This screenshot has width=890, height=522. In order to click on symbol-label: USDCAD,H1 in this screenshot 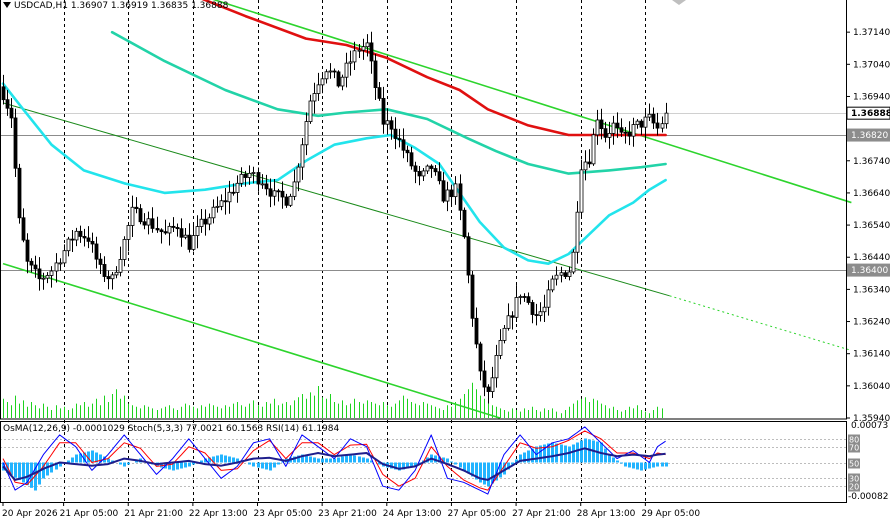, I will do `click(41, 6)`.